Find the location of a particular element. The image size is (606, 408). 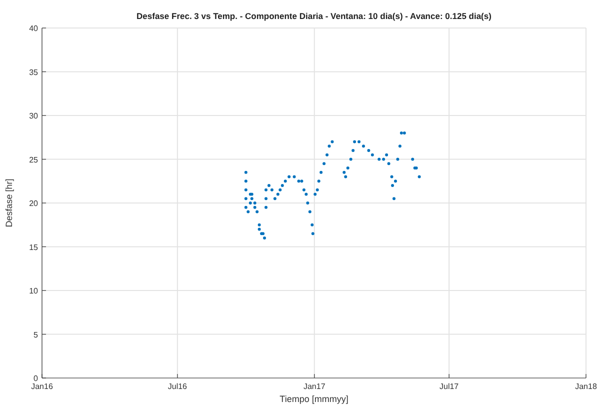

y-axis-title: Desfase [hr] is located at coordinates (9, 203).